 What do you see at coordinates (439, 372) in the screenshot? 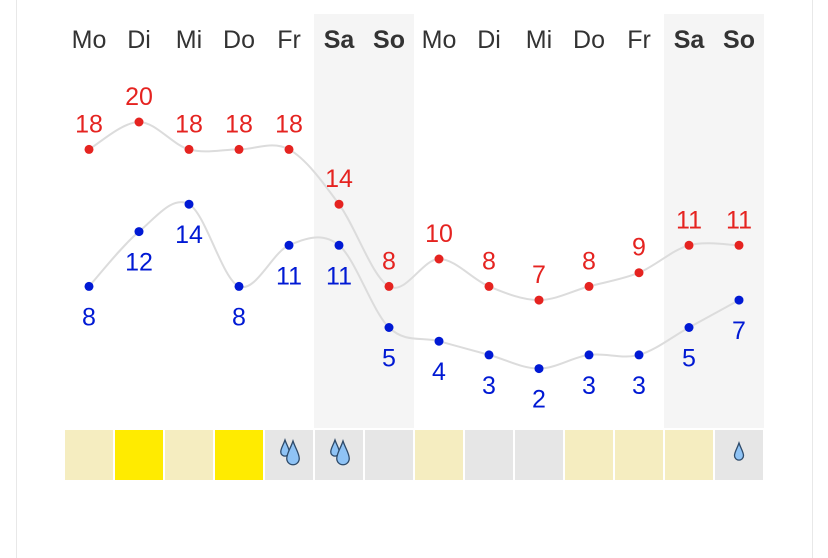
I see `min-temp-label: 4` at bounding box center [439, 372].